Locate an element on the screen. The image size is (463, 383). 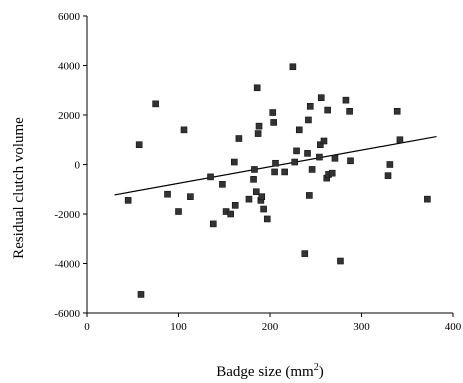
x-tick-label: 100 is located at coordinates (178, 327).